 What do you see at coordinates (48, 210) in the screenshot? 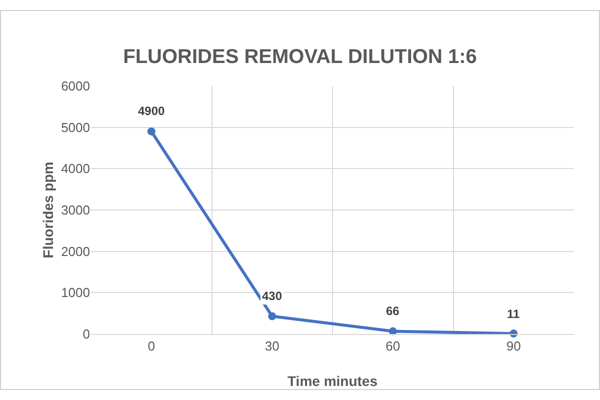
I see `y-axis-title: Fluorides ppm` at bounding box center [48, 210].